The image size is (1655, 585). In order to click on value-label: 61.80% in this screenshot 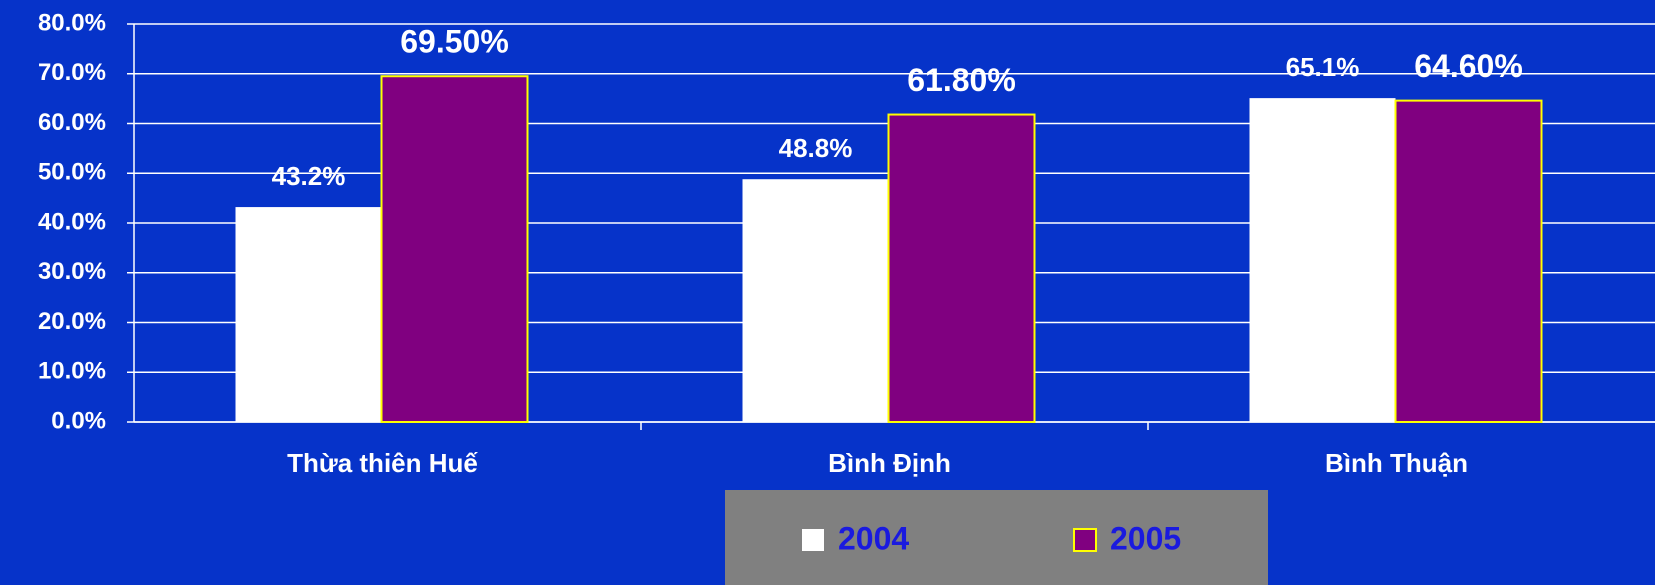, I will do `click(961, 80)`.